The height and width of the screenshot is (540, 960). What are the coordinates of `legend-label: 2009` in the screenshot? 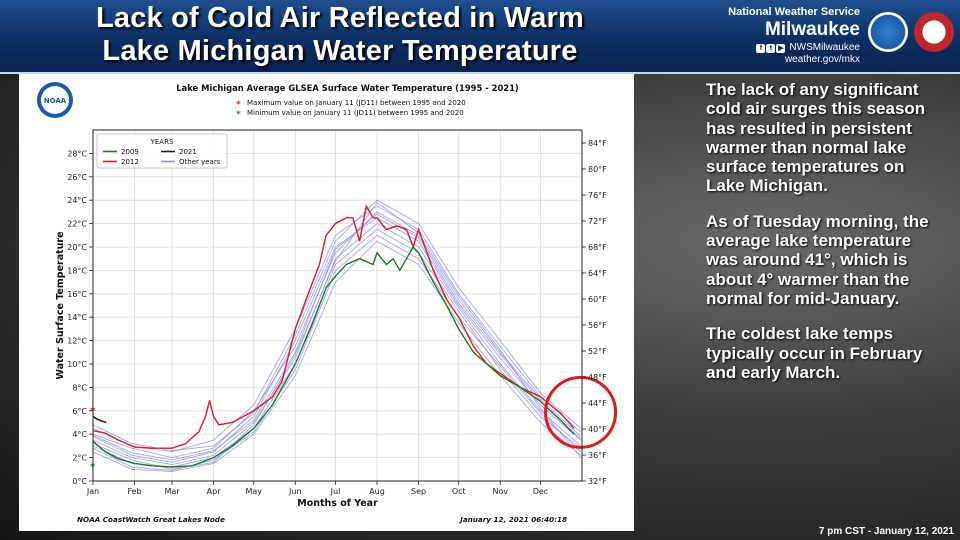 It's located at (130, 152).